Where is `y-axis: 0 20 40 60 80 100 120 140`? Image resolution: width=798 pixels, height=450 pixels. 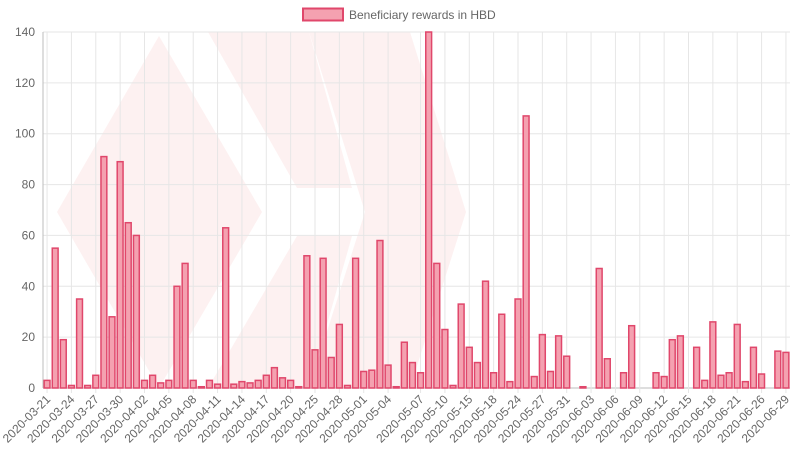 y-axis: 0 20 40 60 80 100 120 140 is located at coordinates (25, 210).